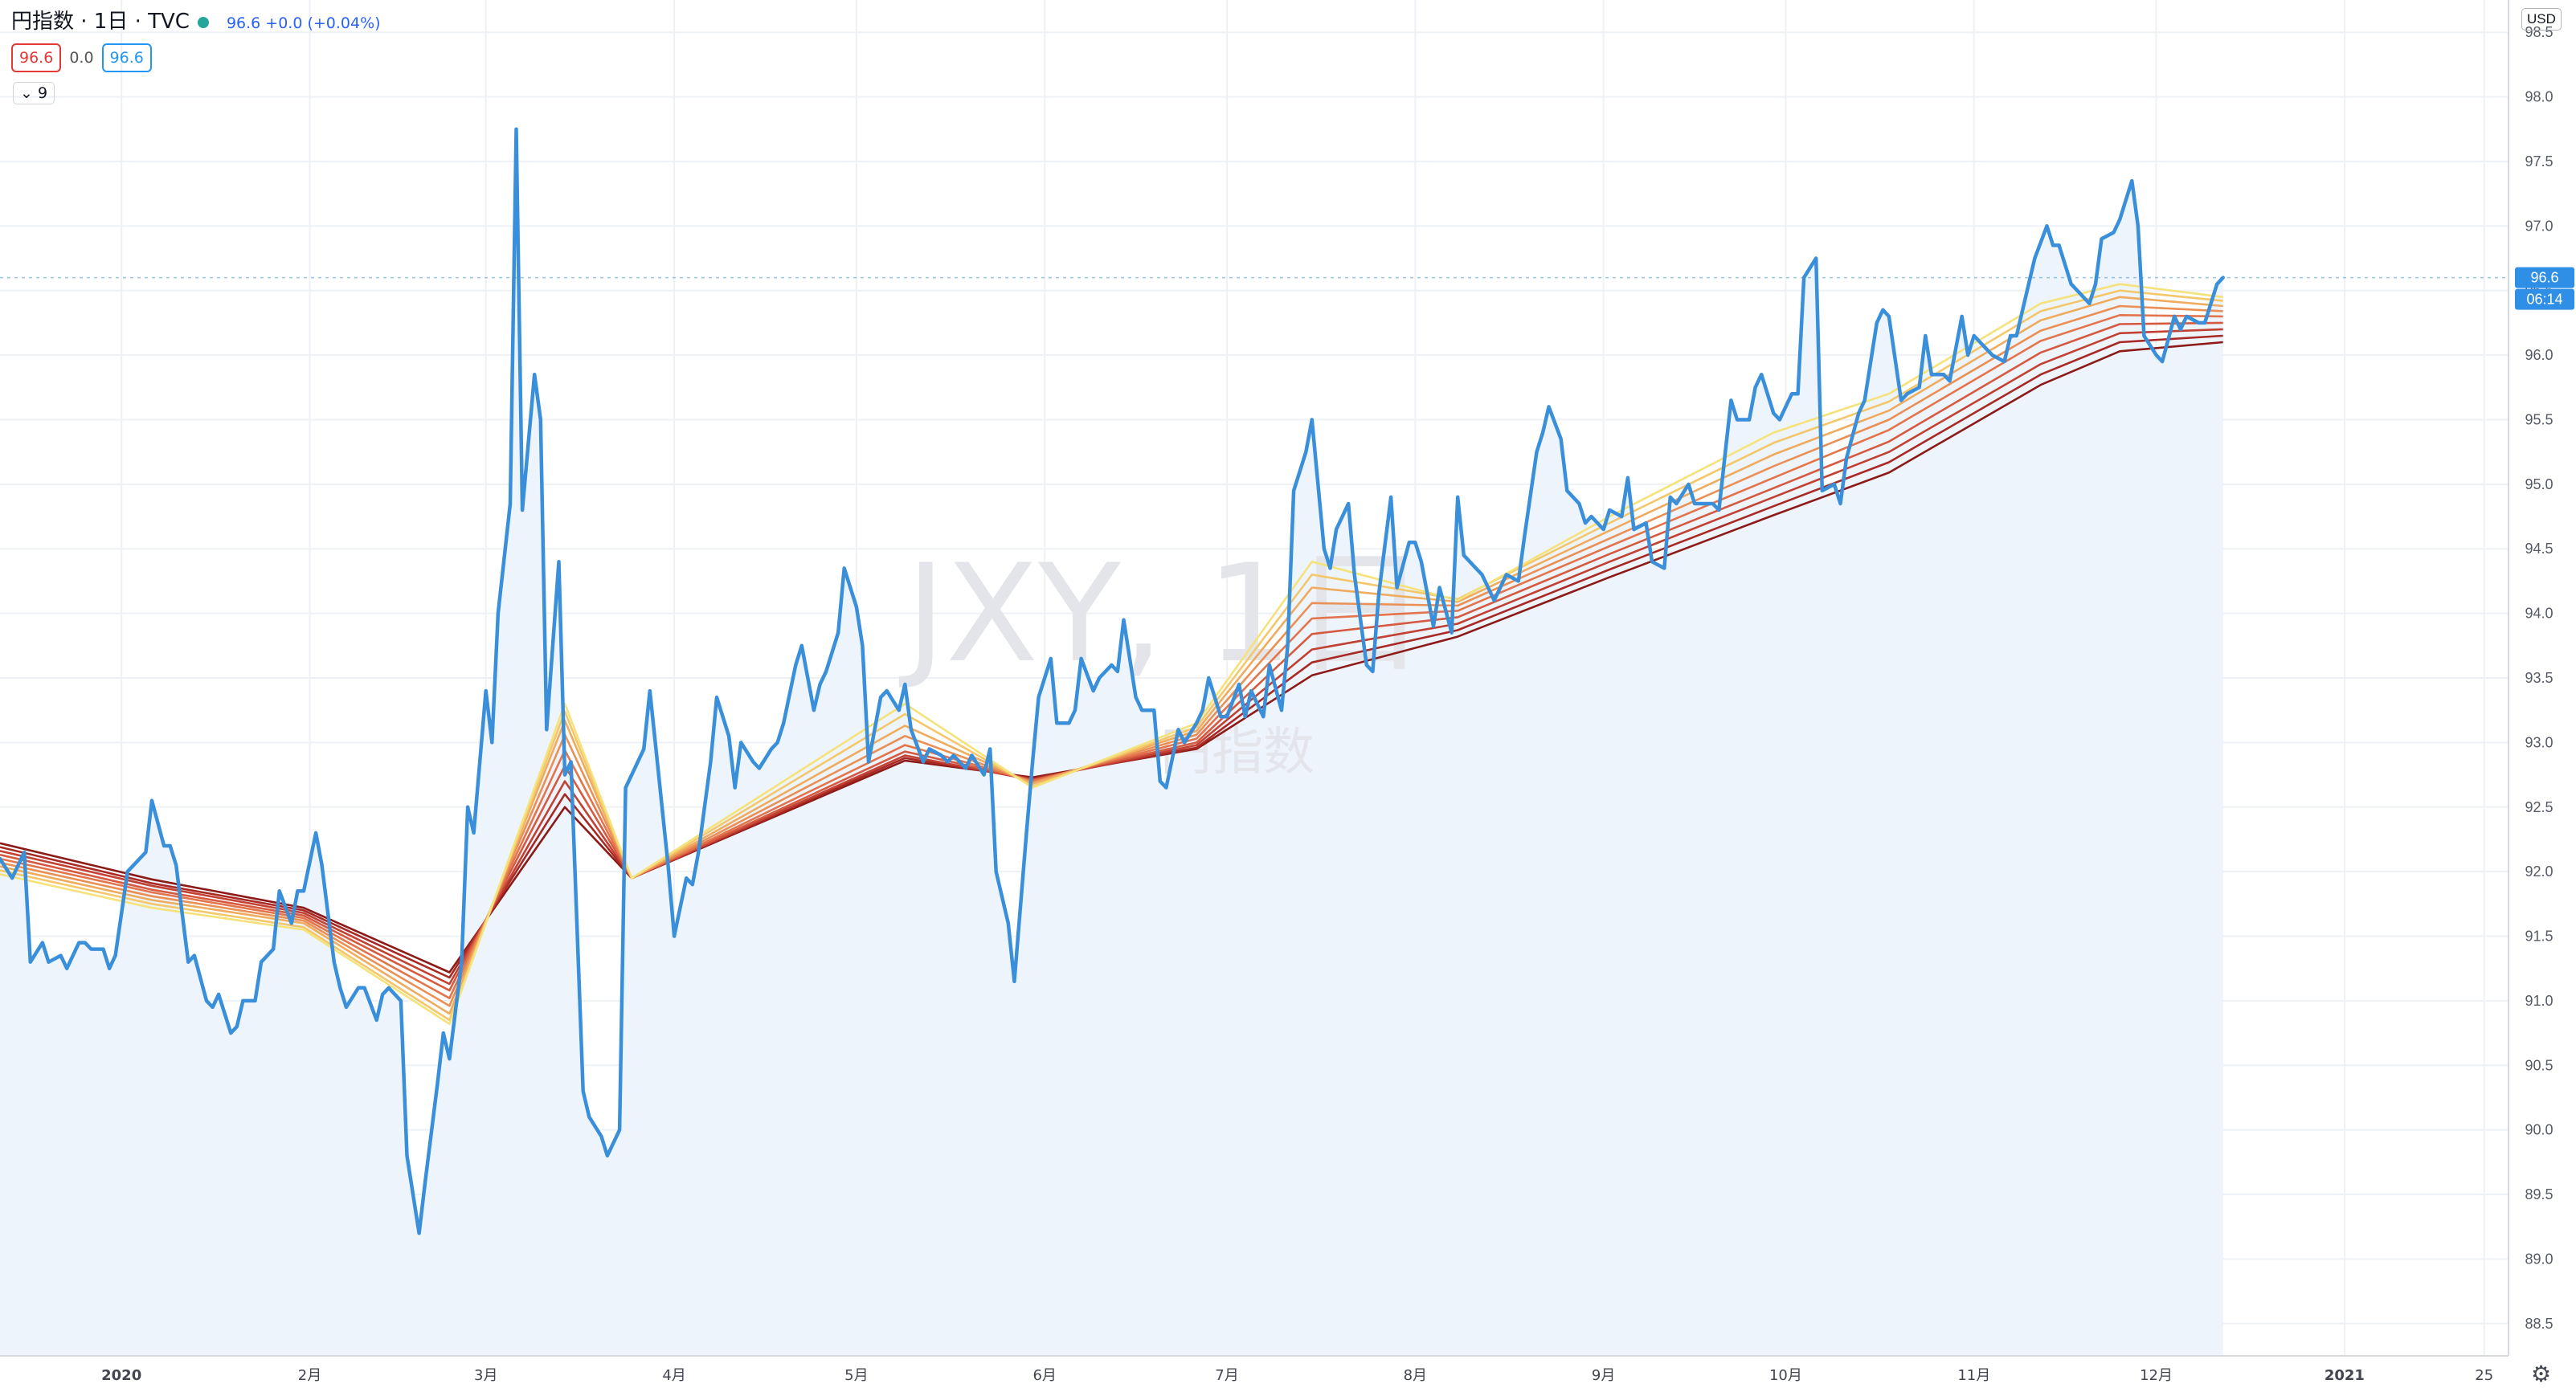 The height and width of the screenshot is (1388, 2576). I want to click on svg-text: 96.6, so click(2544, 278).